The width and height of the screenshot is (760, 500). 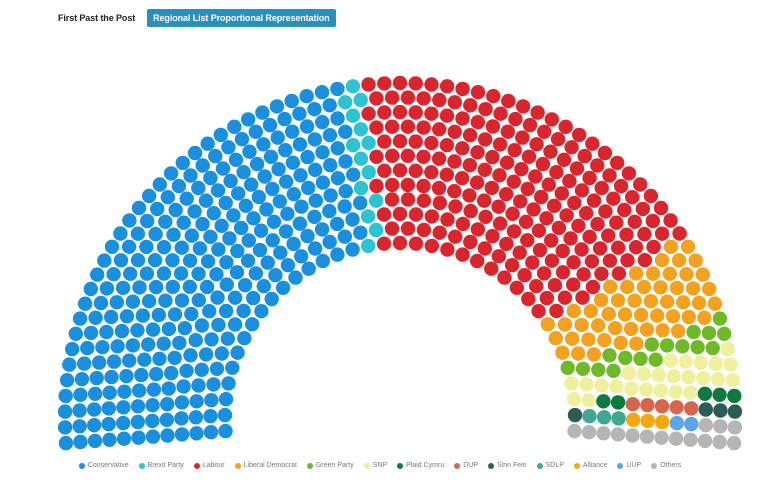 I want to click on legend-label: SNP, so click(x=380, y=465).